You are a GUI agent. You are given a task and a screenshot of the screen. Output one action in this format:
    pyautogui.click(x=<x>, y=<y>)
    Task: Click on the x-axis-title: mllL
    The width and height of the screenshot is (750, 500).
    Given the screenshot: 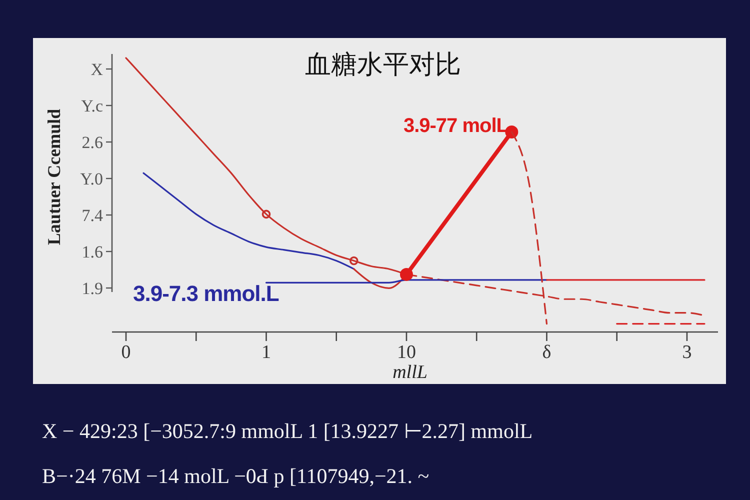 What is the action you would take?
    pyautogui.click(x=410, y=372)
    